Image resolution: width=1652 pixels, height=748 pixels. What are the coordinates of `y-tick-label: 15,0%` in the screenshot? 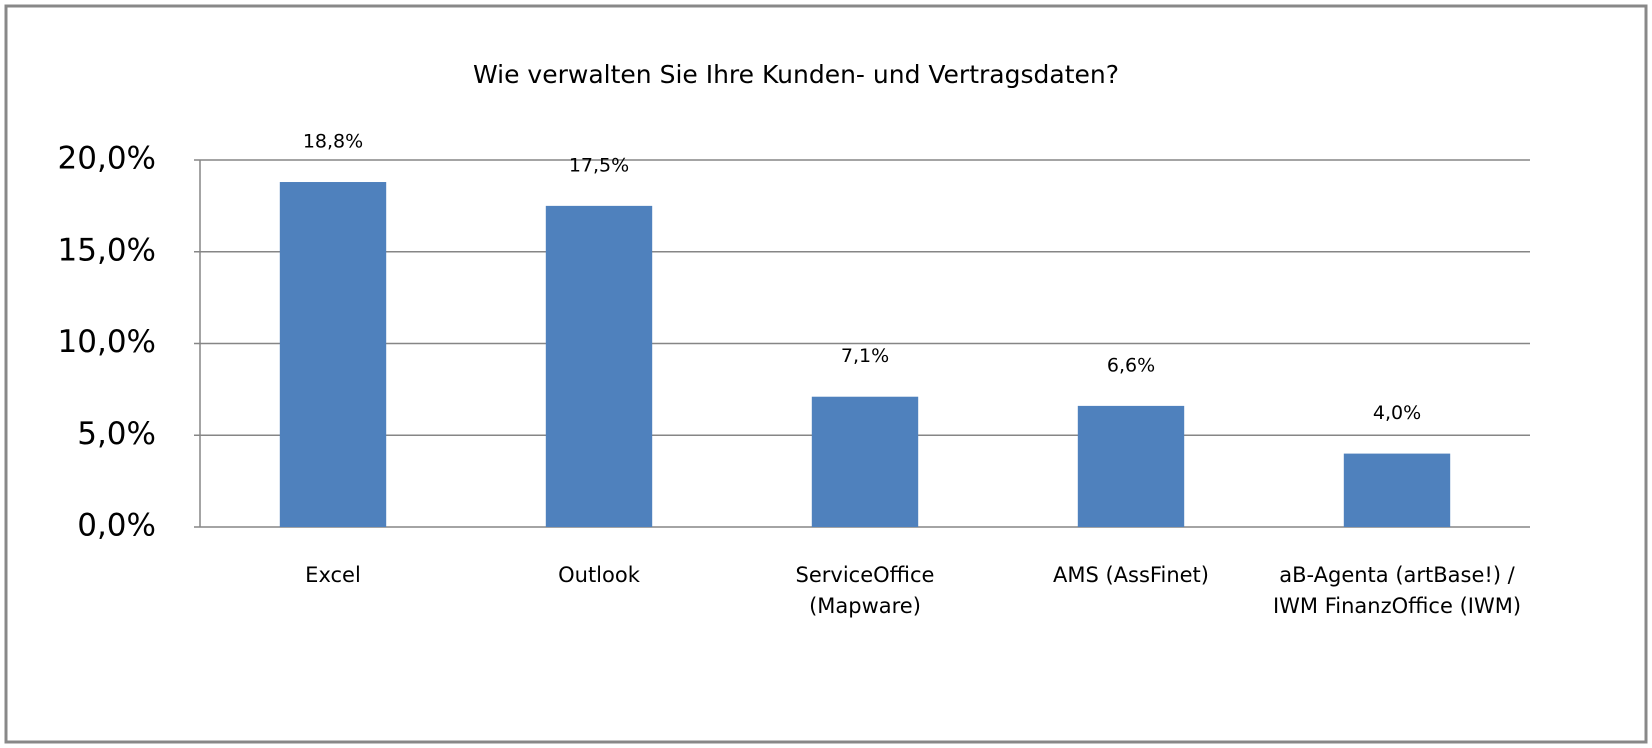 It's located at (107, 250).